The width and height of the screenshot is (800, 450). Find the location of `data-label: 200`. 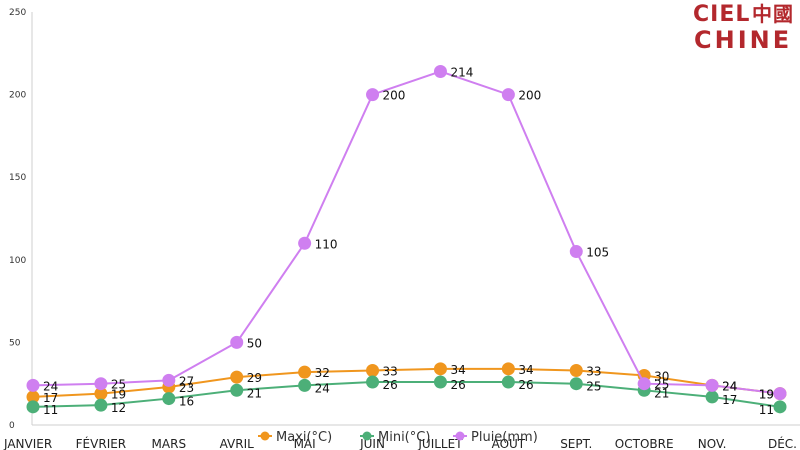

data-label: 200 is located at coordinates (394, 96).